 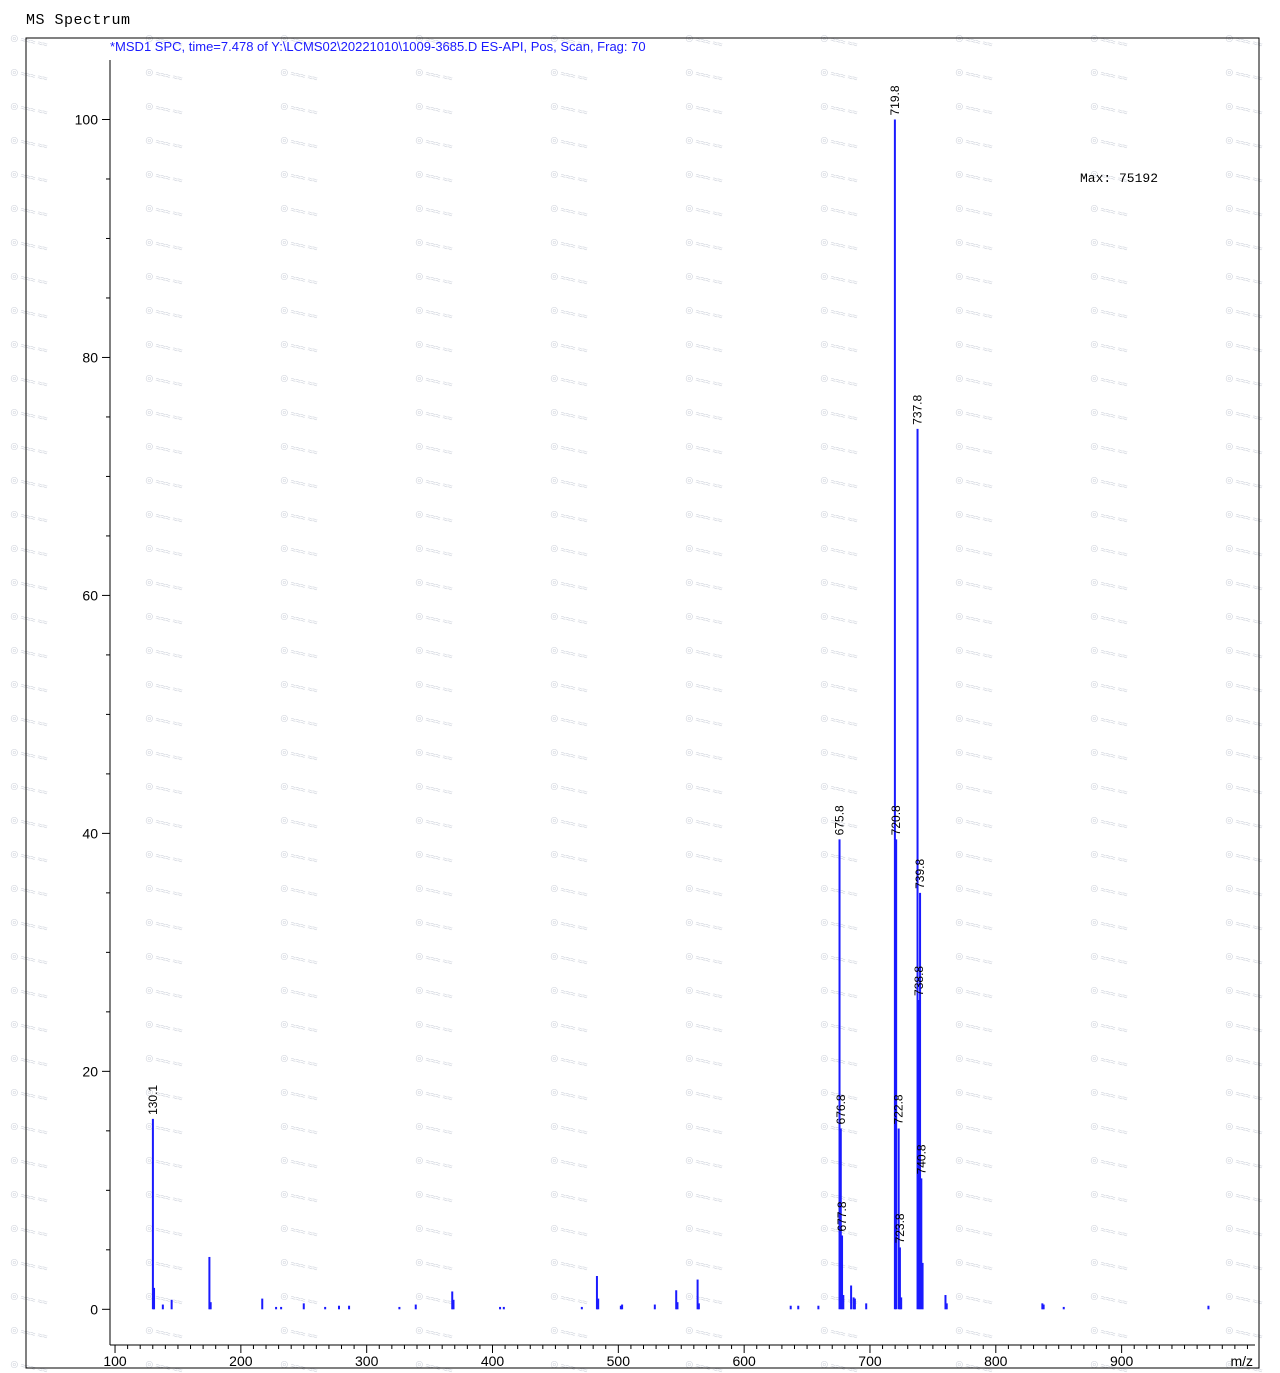 I want to click on peak-label: 720.8, so click(x=896, y=820).